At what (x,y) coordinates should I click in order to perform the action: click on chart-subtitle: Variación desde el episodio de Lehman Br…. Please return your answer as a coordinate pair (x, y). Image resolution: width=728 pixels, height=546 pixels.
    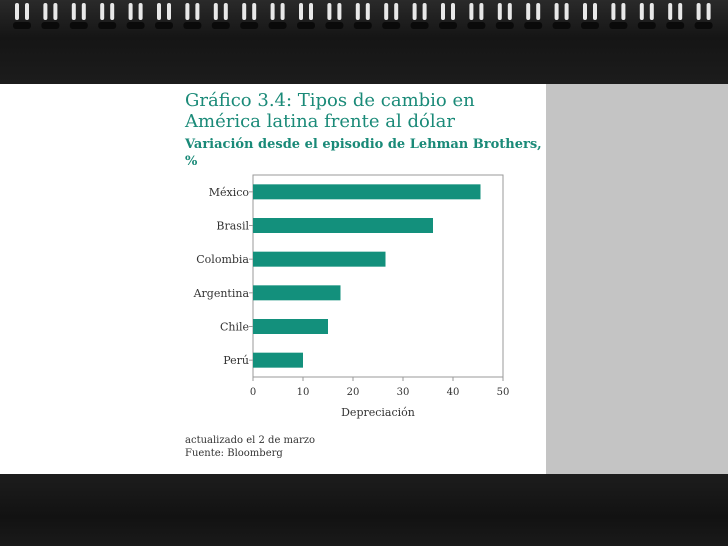
    Looking at the image, I should click on (363, 153).